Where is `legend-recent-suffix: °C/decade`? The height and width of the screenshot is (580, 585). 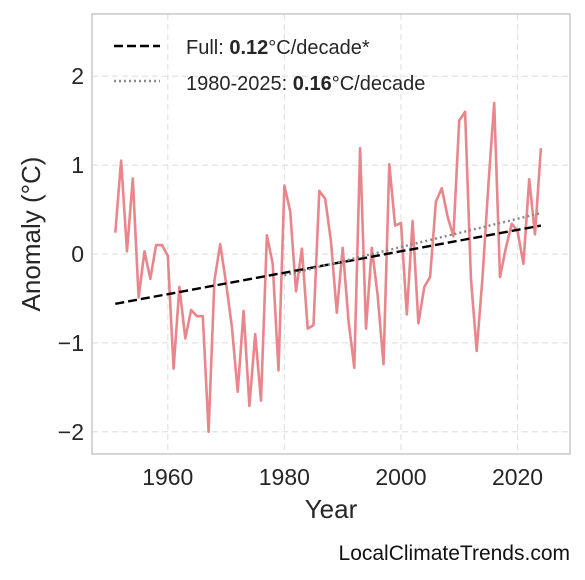
legend-recent-suffix: °C/decade is located at coordinates (379, 84).